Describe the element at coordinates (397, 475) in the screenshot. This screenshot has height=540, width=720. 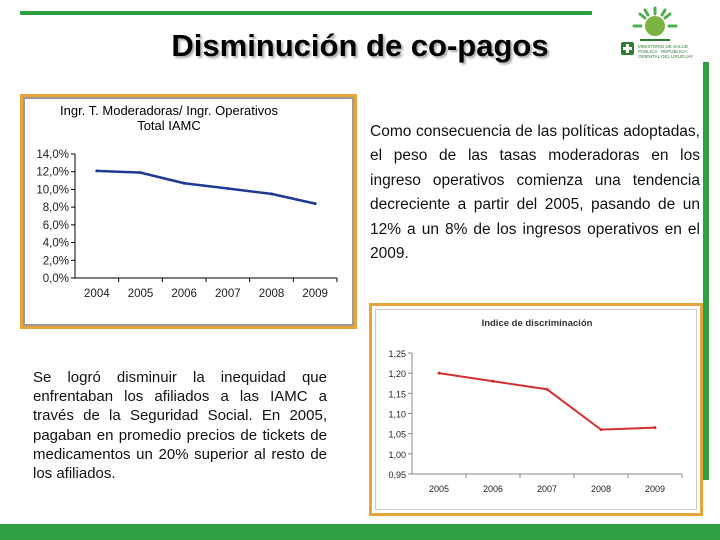
I see `y-tick-label: 0,95` at that location.